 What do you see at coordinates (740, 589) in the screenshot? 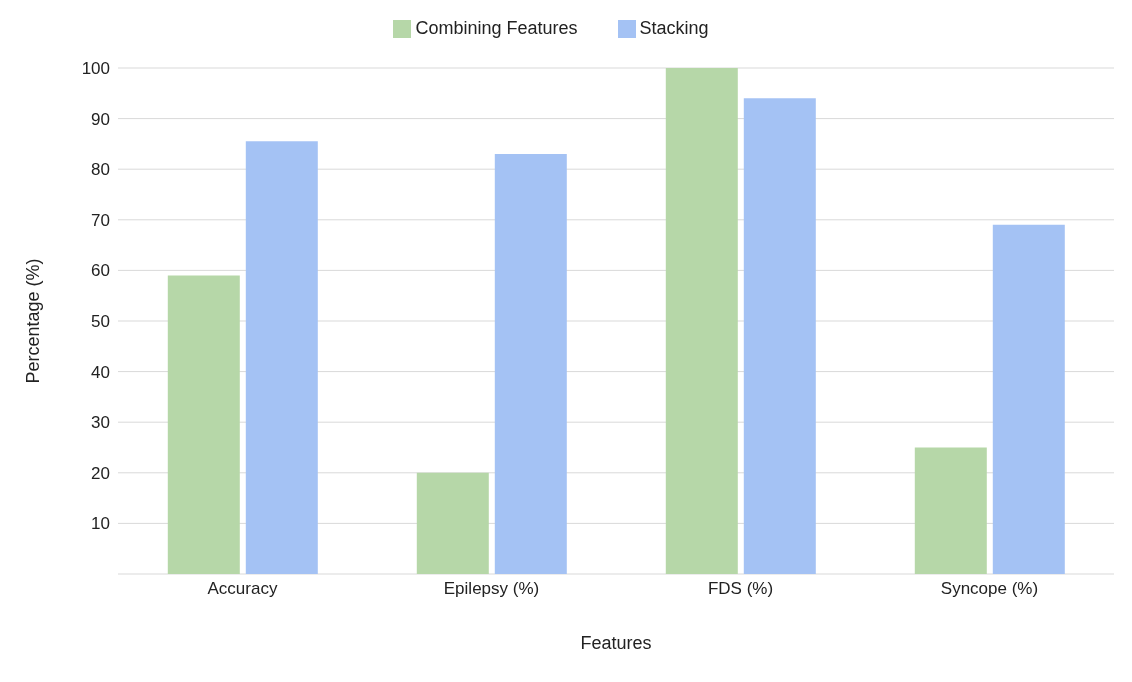
I see `x-tick-label: FDS (%)` at bounding box center [740, 589].